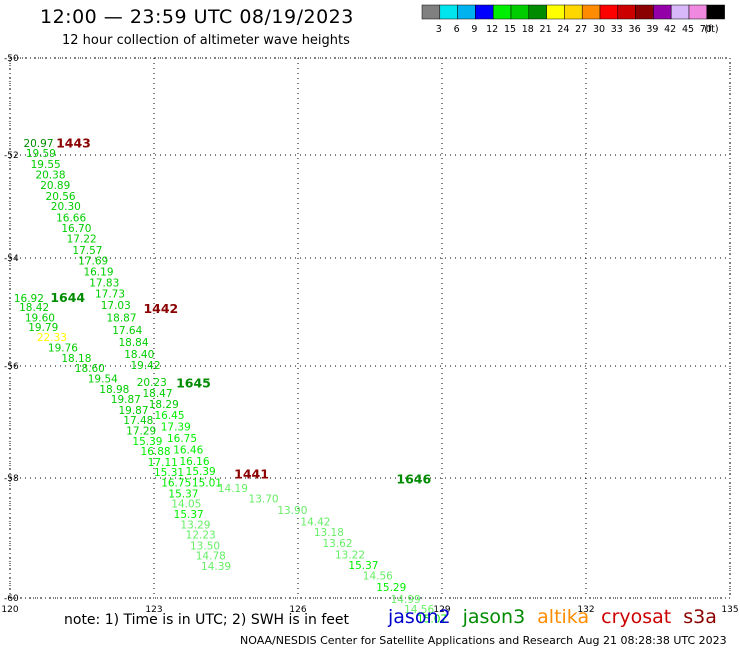  What do you see at coordinates (492, 29) in the screenshot?
I see `legend-label: 12` at bounding box center [492, 29].